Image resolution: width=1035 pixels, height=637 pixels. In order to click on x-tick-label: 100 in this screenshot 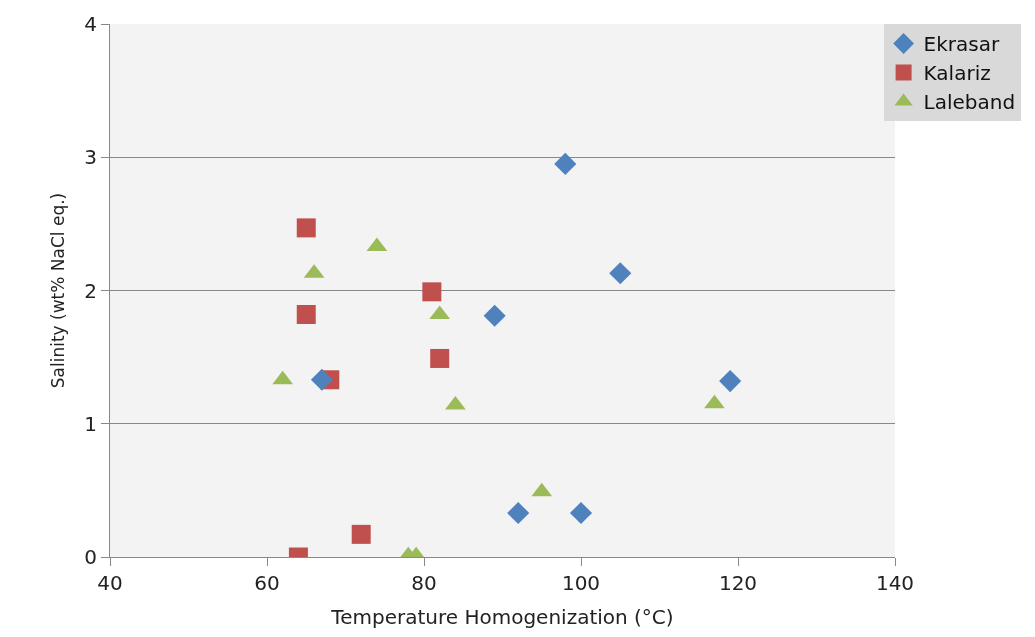, I will do `click(581, 583)`.